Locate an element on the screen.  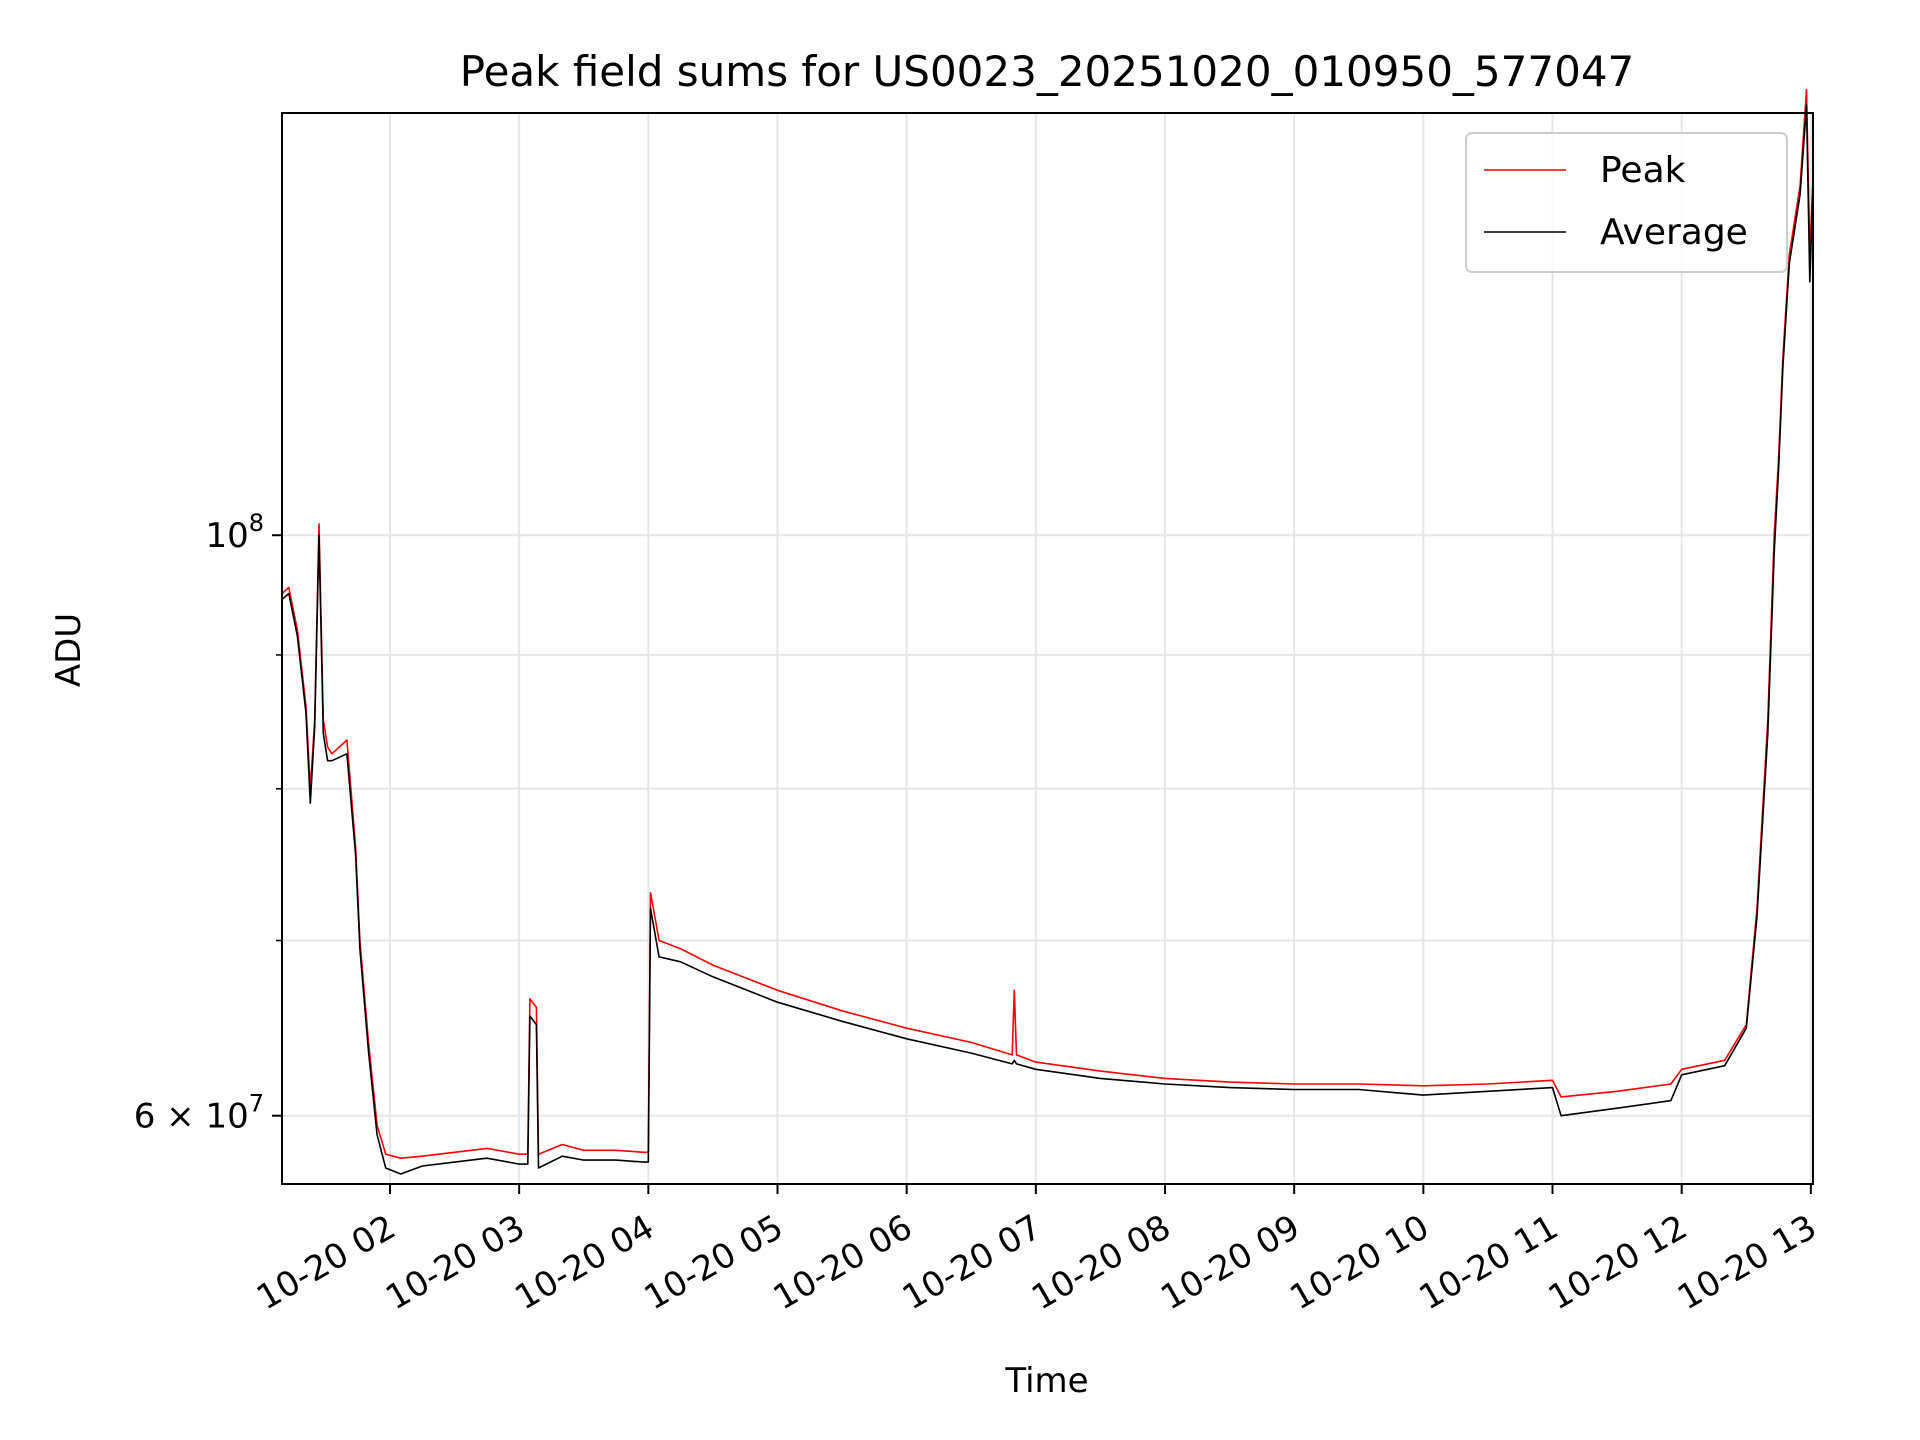
y-axis-ticks: 108 6 × 107 is located at coordinates (208, 823).